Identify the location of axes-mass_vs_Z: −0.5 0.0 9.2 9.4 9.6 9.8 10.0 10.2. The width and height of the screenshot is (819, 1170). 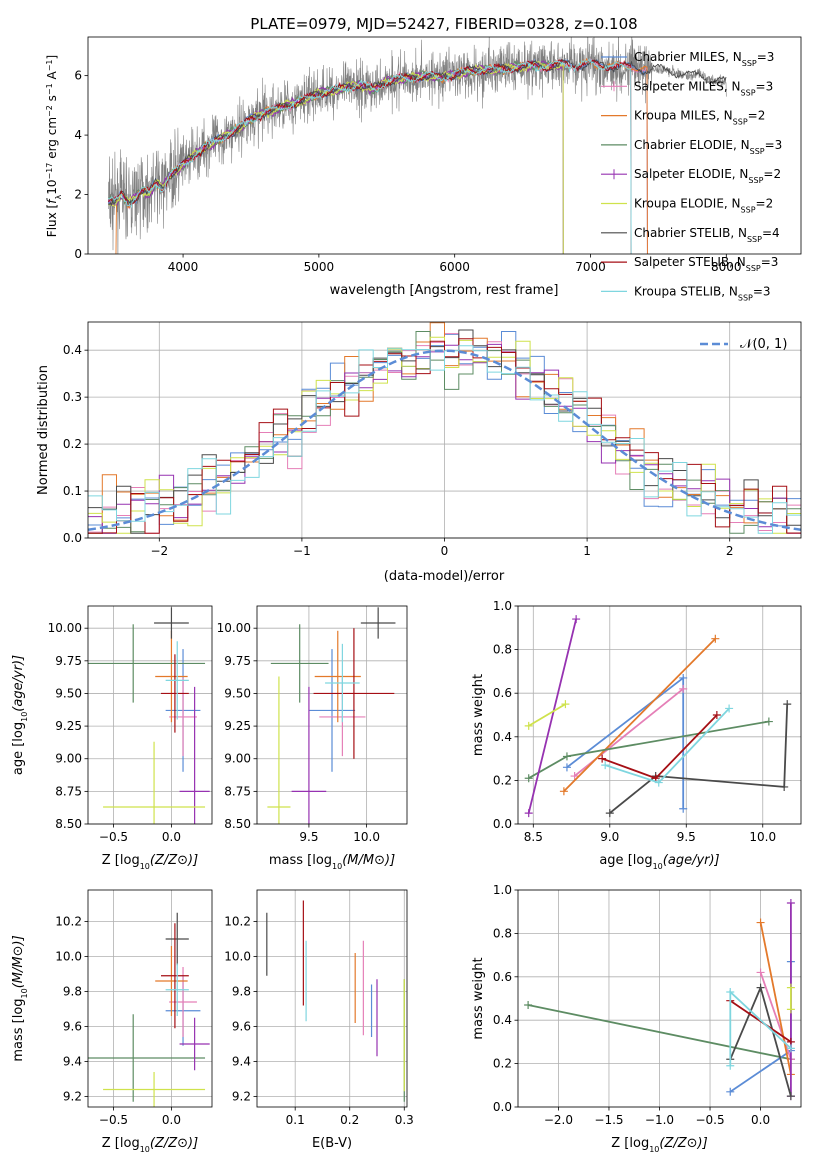
(134, 1008).